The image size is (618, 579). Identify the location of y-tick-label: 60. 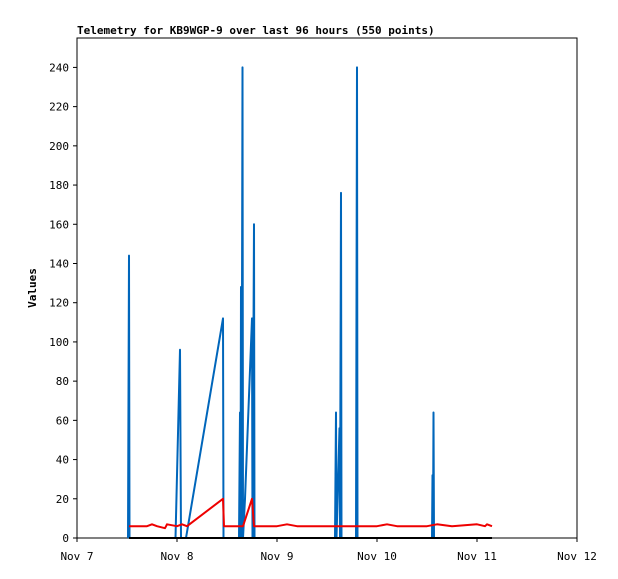
(62, 420).